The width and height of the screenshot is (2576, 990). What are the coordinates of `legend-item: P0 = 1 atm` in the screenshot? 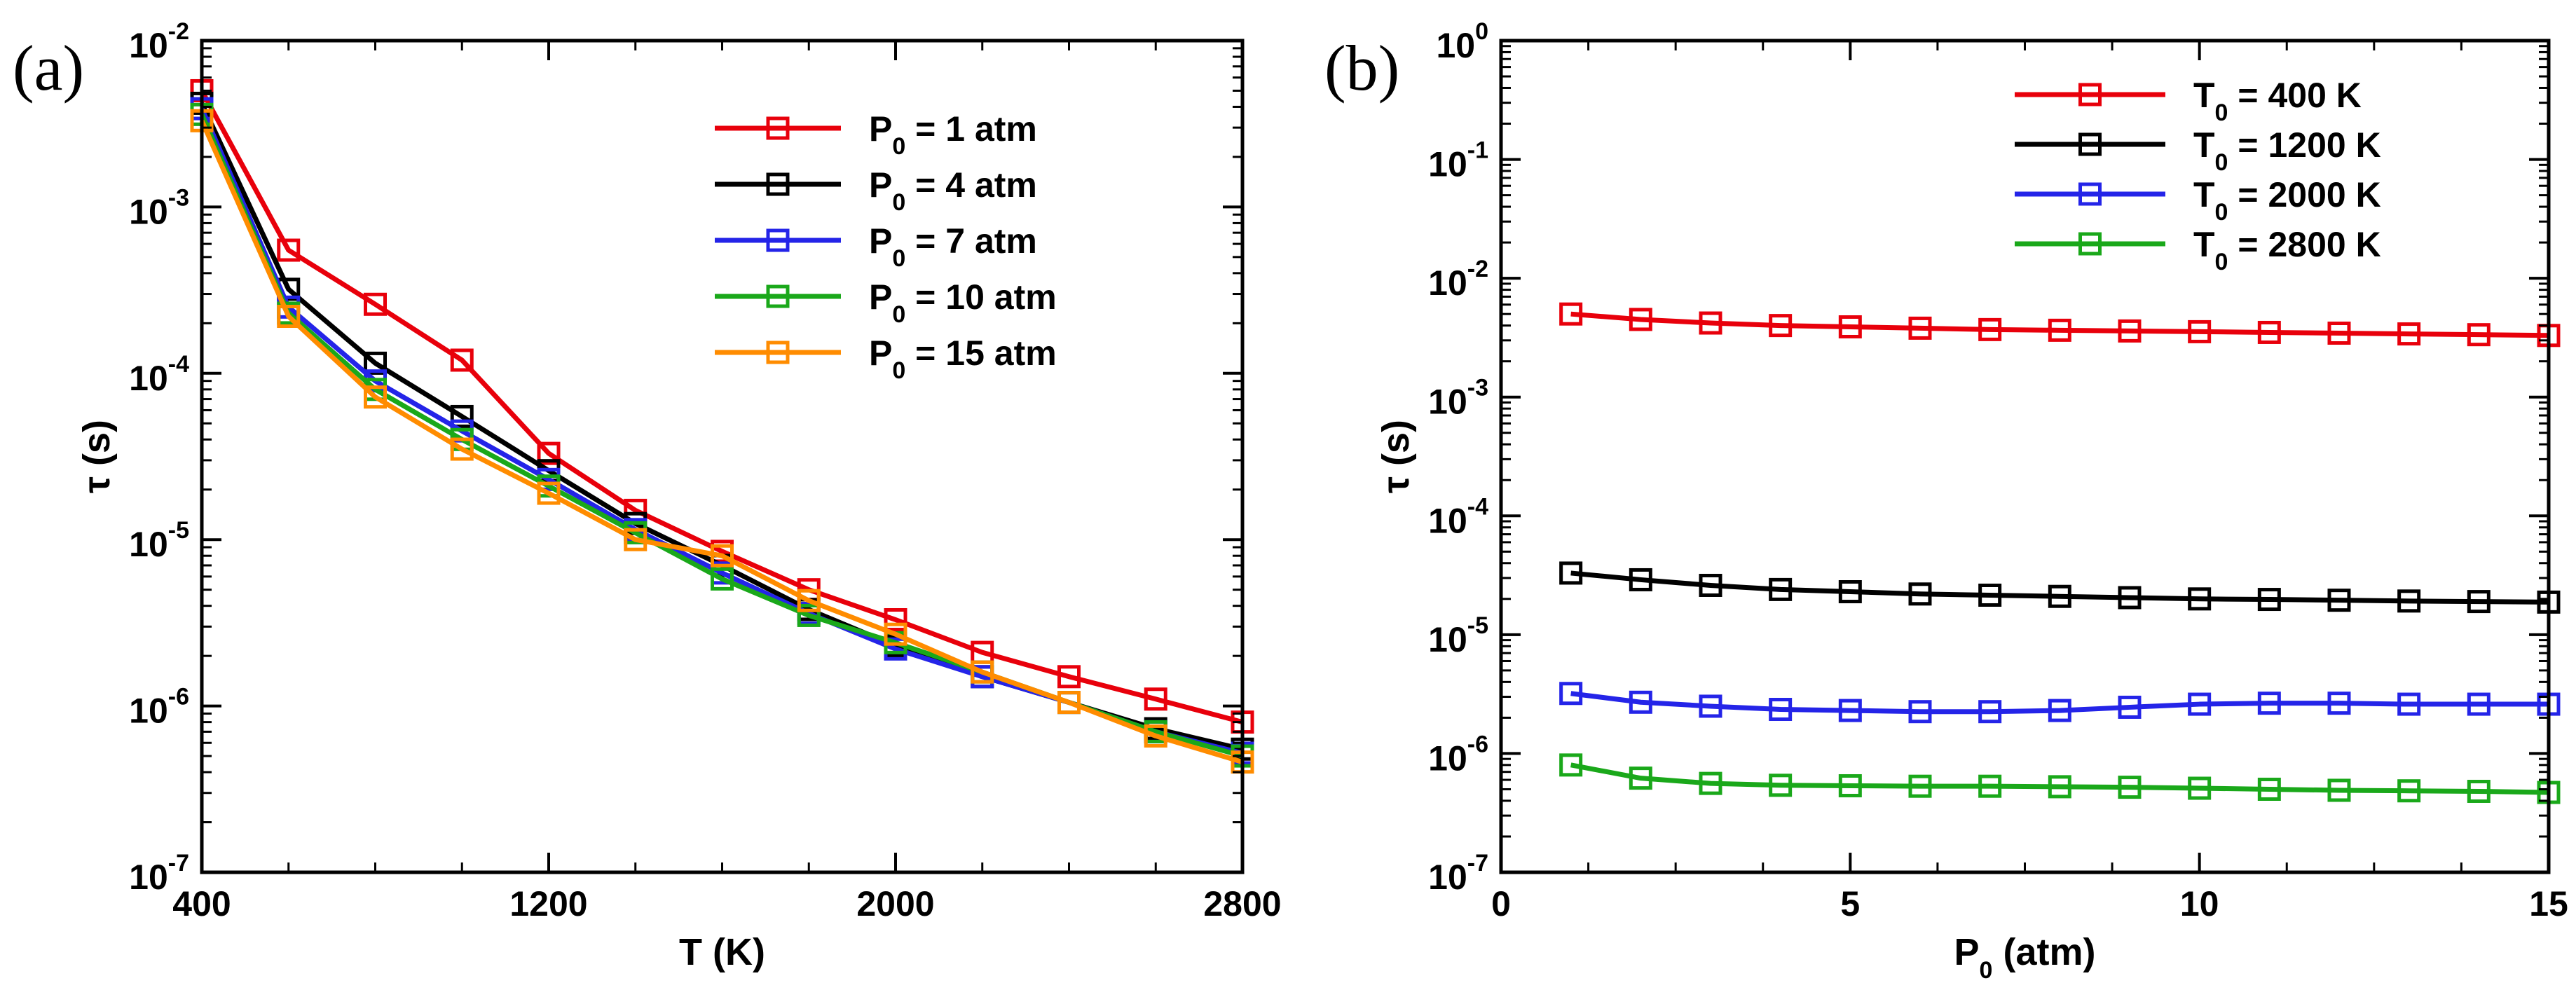 It's located at (876, 134).